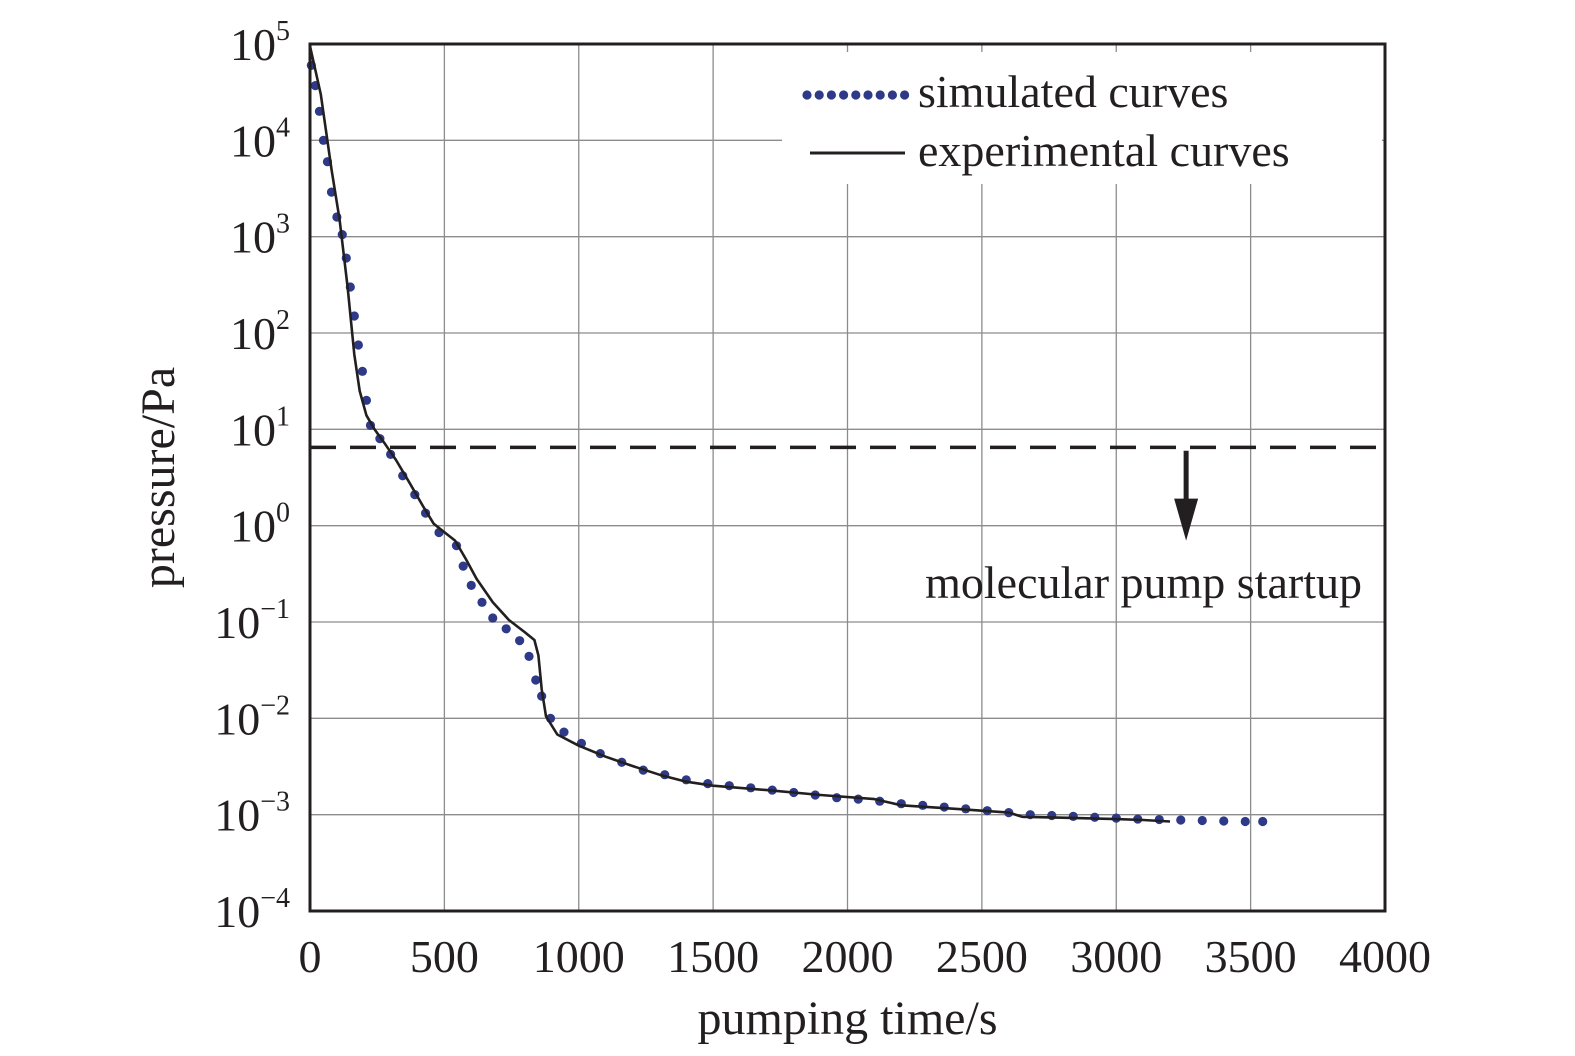 The height and width of the screenshot is (1056, 1575). Describe the element at coordinates (260, 428) in the screenshot. I see `y-tick-label: 10¹` at that location.